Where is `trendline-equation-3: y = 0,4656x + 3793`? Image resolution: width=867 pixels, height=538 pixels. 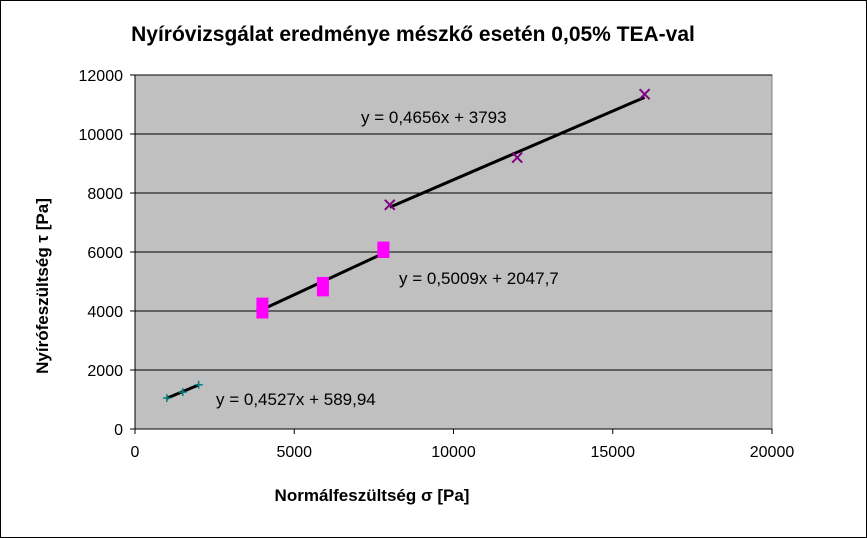
trendline-equation-3: y = 0,4656x + 3793 is located at coordinates (434, 117).